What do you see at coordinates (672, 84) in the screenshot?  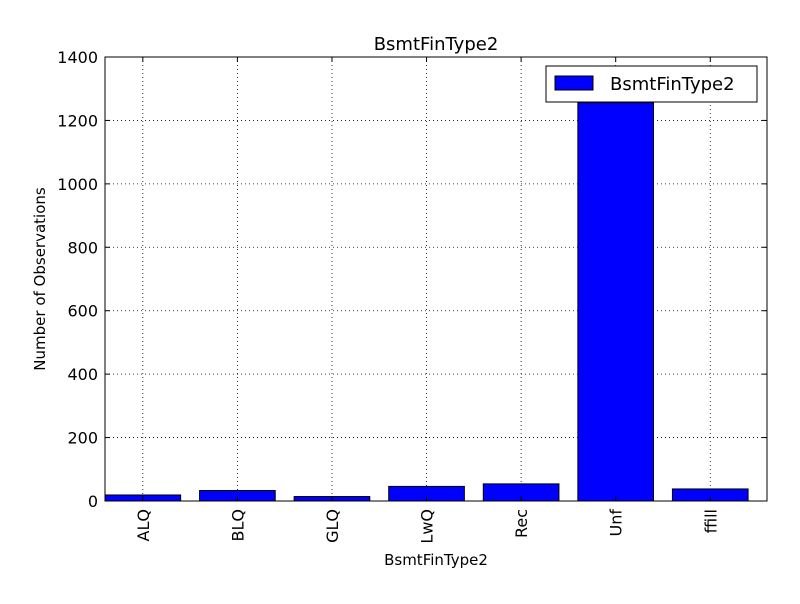 I see `legend-label: BsmtFinType2` at bounding box center [672, 84].